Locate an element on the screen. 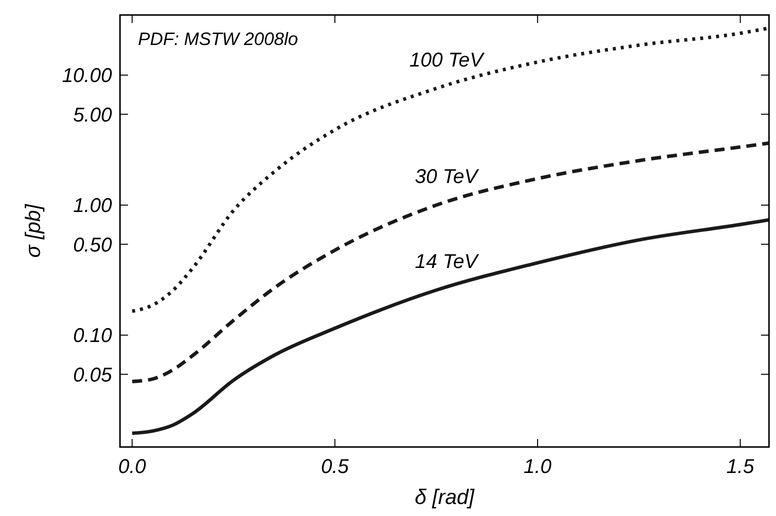  annotation: PDF: MSTW 2008lo is located at coordinates (218, 39).